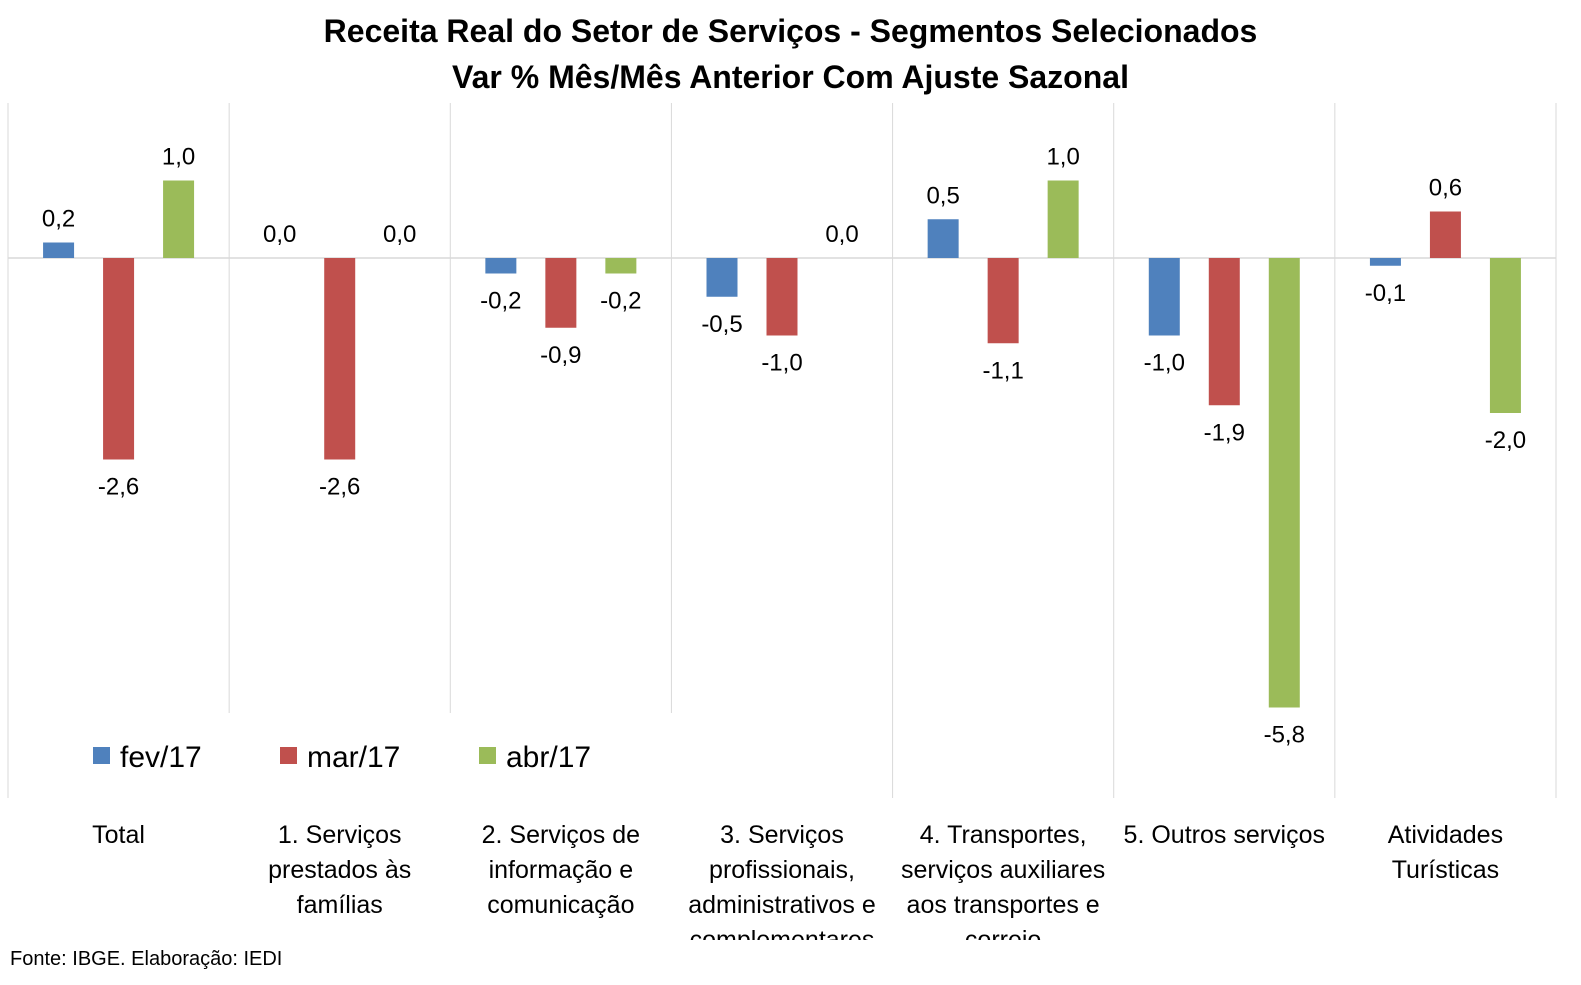  What do you see at coordinates (1385, 293) in the screenshot?
I see `data-label: -0,1` at bounding box center [1385, 293].